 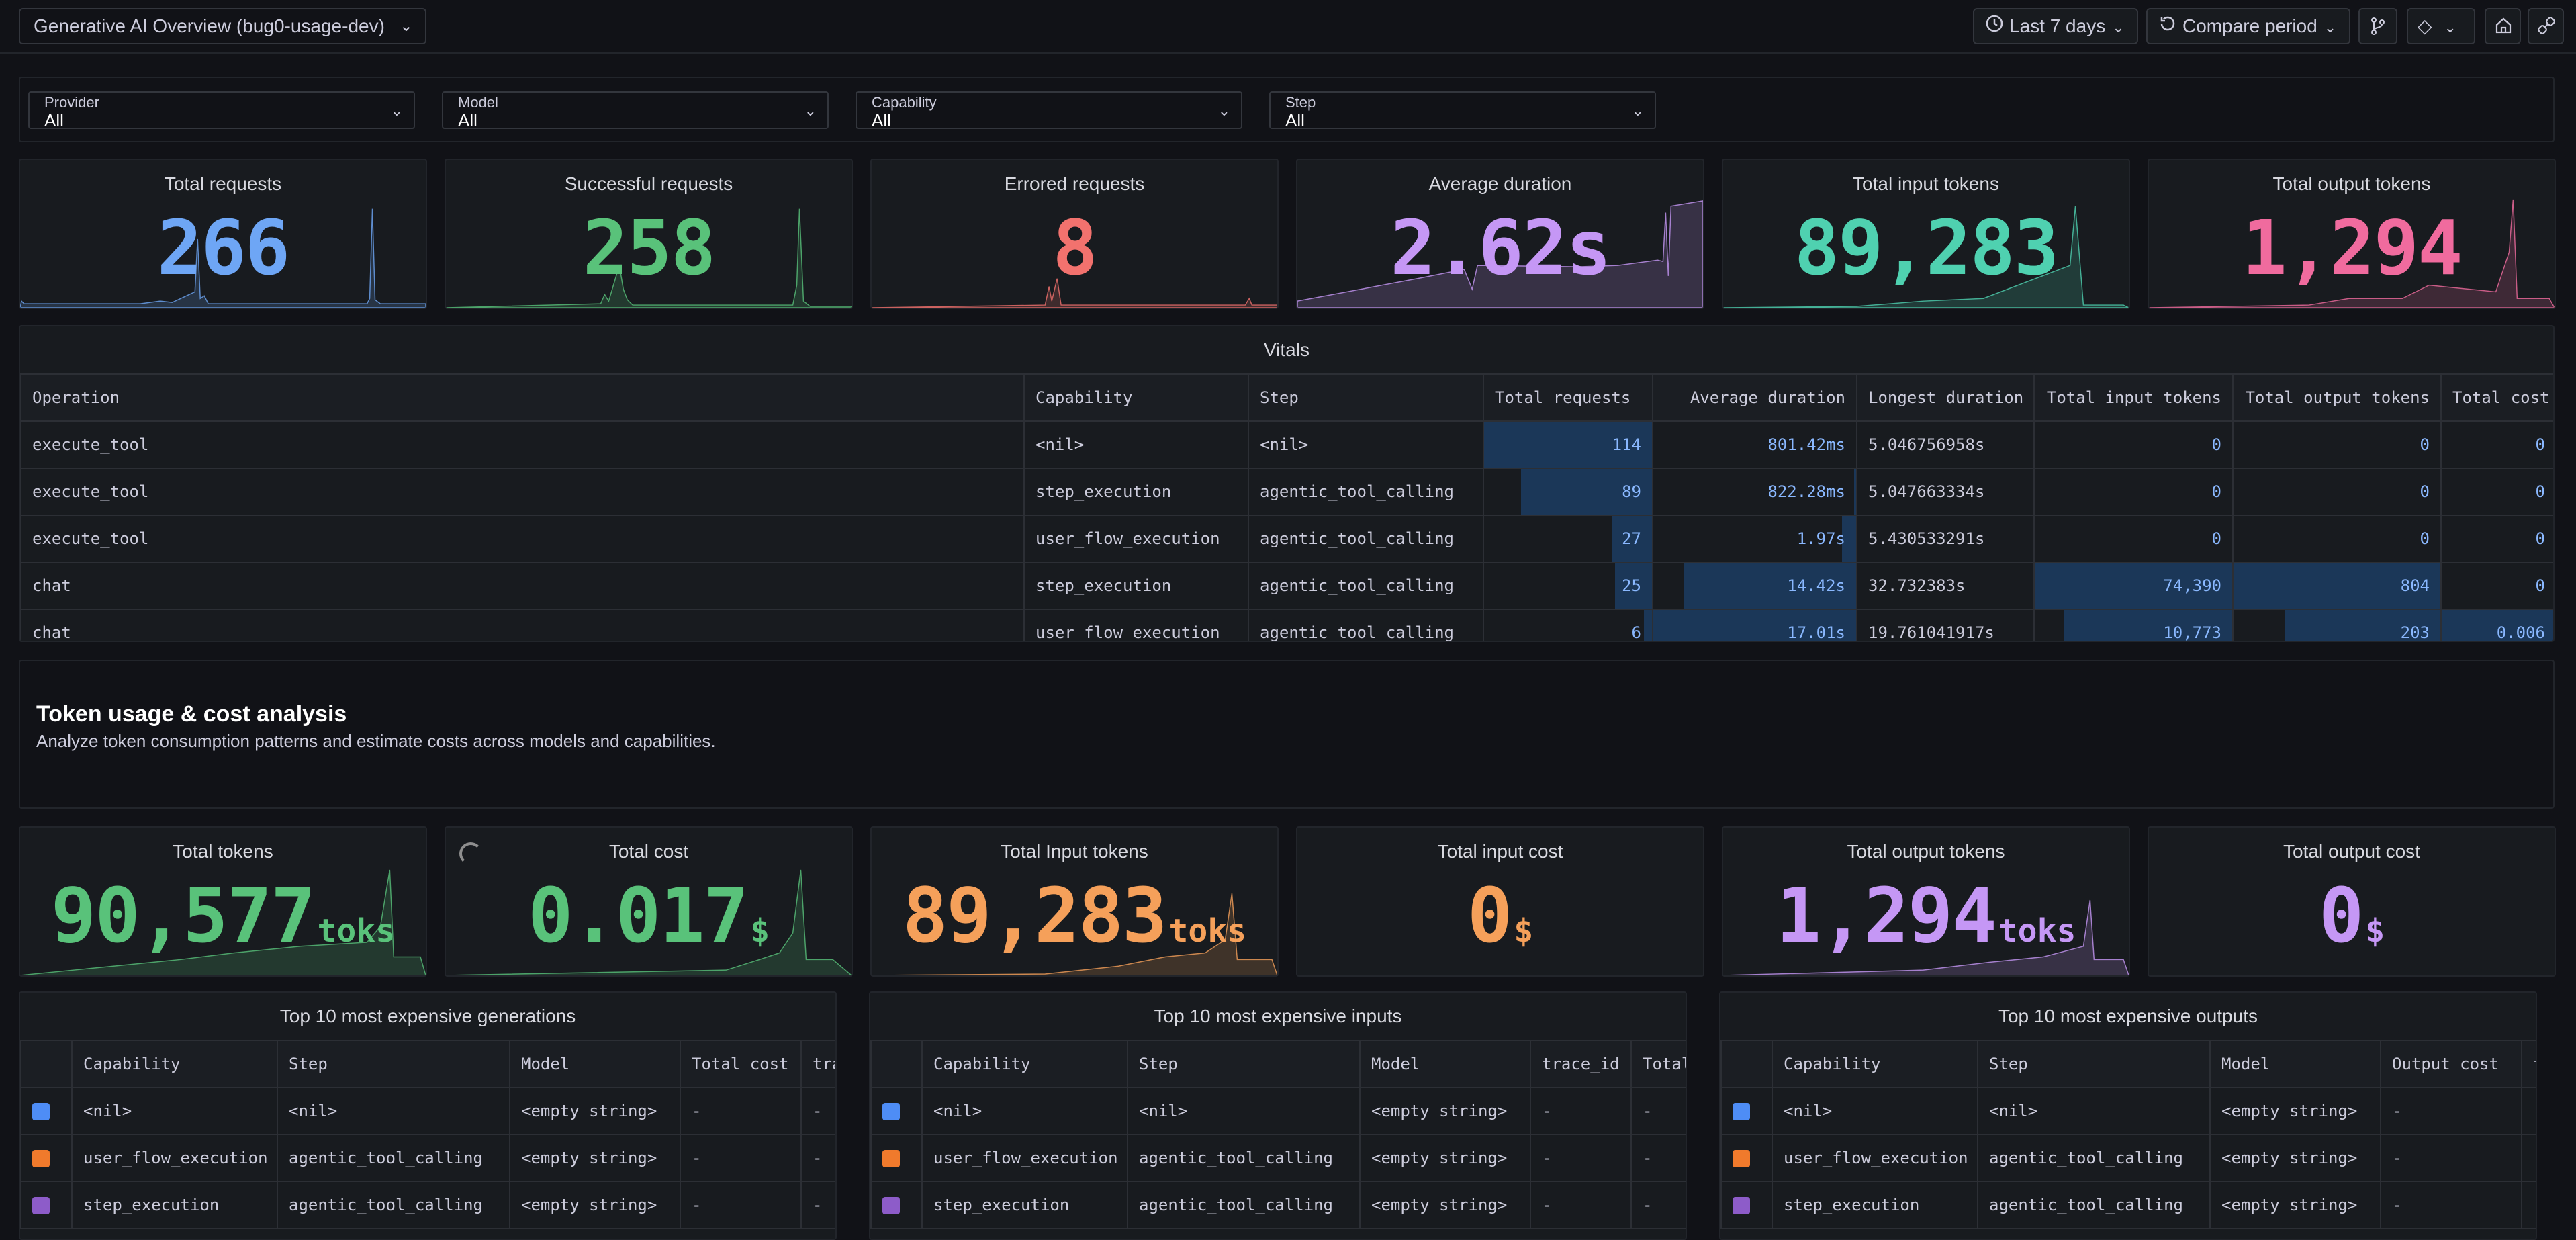 I want to click on time-range-picker: Last 7 days ⌄, so click(x=2055, y=26).